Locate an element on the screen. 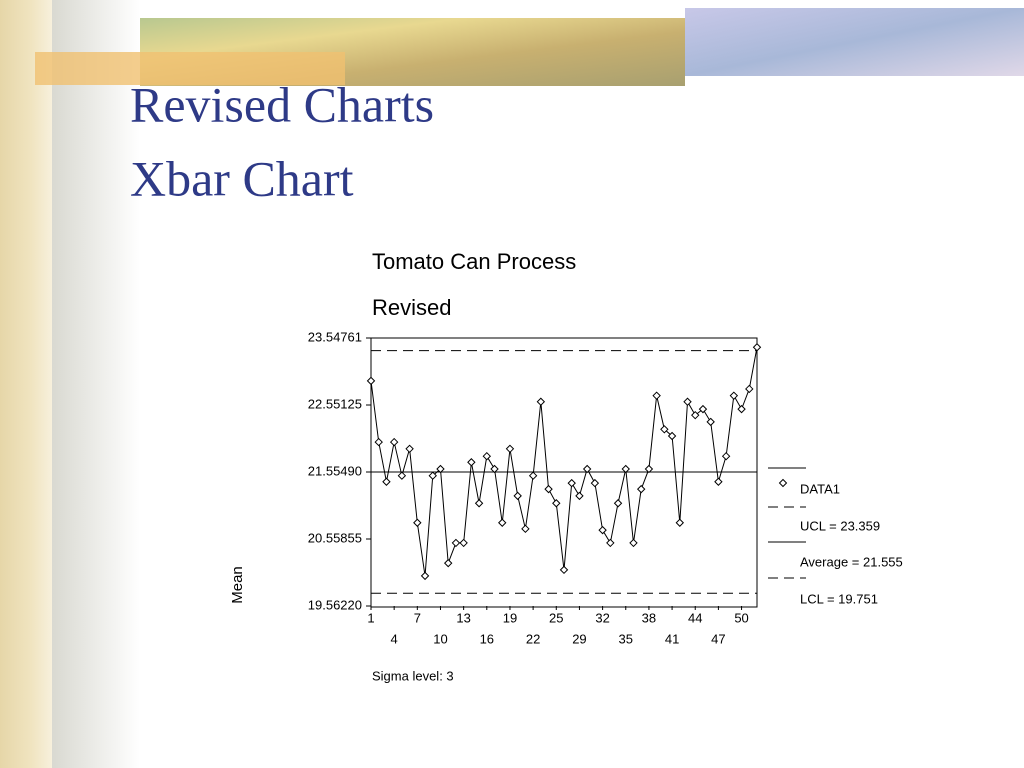 This screenshot has width=1024, height=768. texture-strip is located at coordinates (26, 384).